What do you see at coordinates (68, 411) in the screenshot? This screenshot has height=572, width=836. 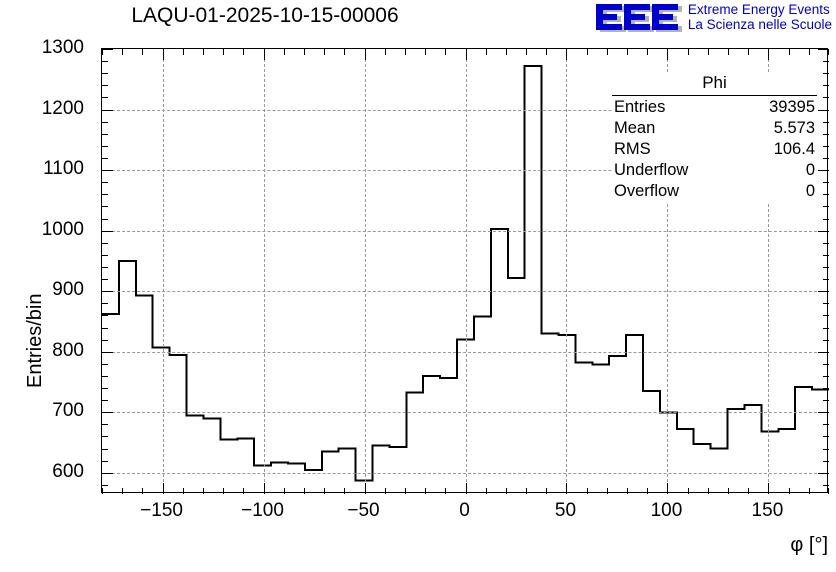 I see `y-tick-label: 700` at bounding box center [68, 411].